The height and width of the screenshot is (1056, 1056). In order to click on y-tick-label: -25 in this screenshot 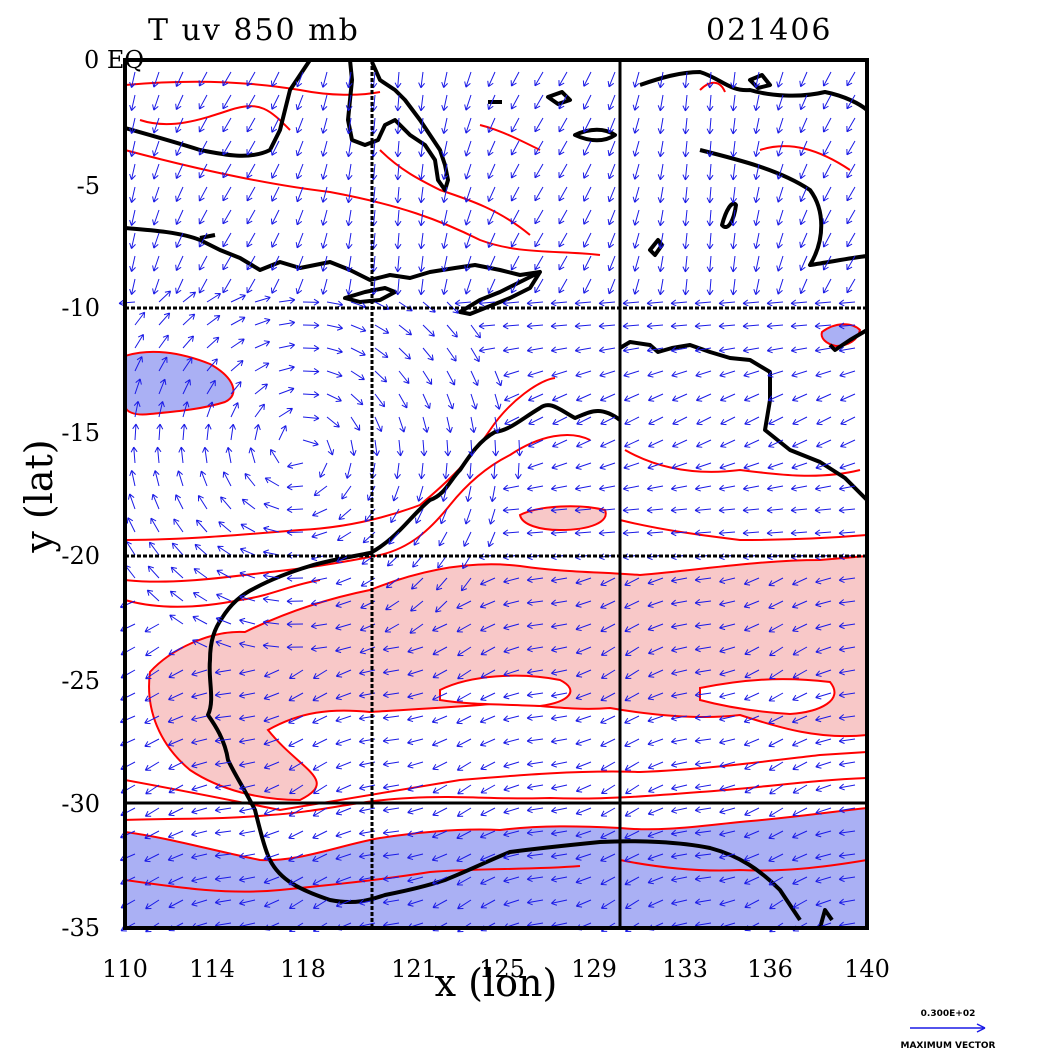, I will do `click(80, 681)`.